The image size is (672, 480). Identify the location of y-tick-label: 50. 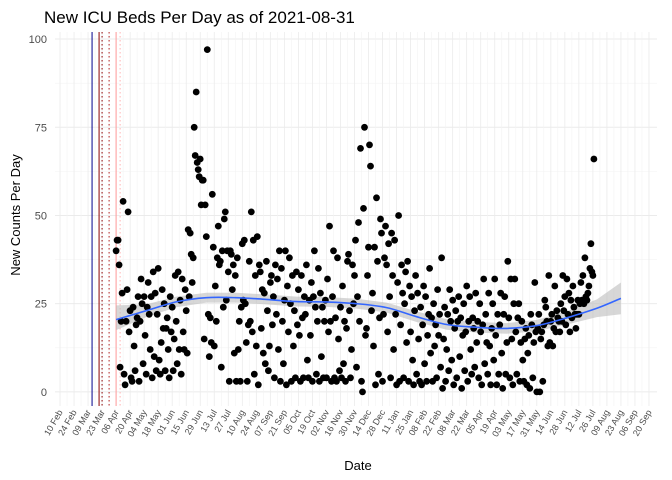
(41, 216).